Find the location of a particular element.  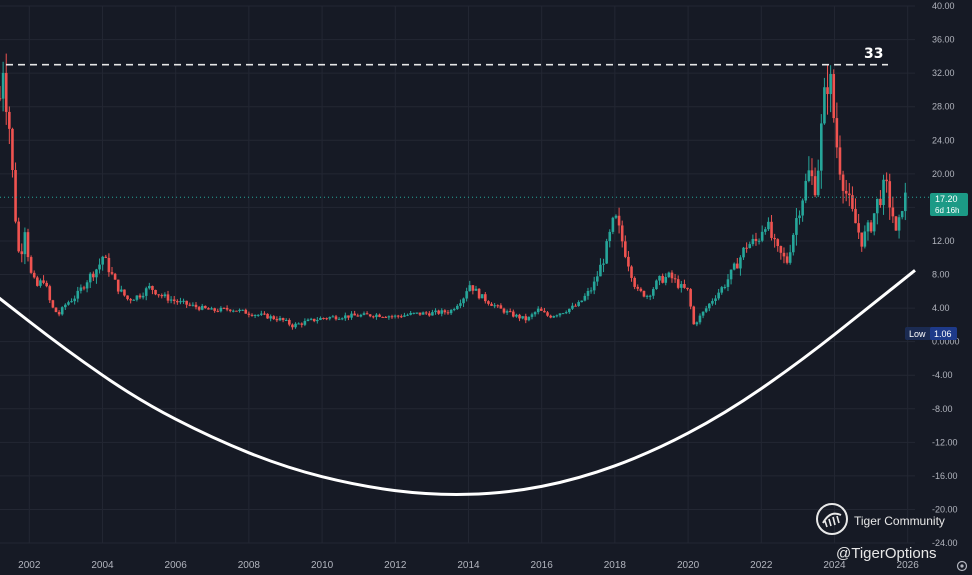

x-tick-label: 2010 is located at coordinates (322, 565).